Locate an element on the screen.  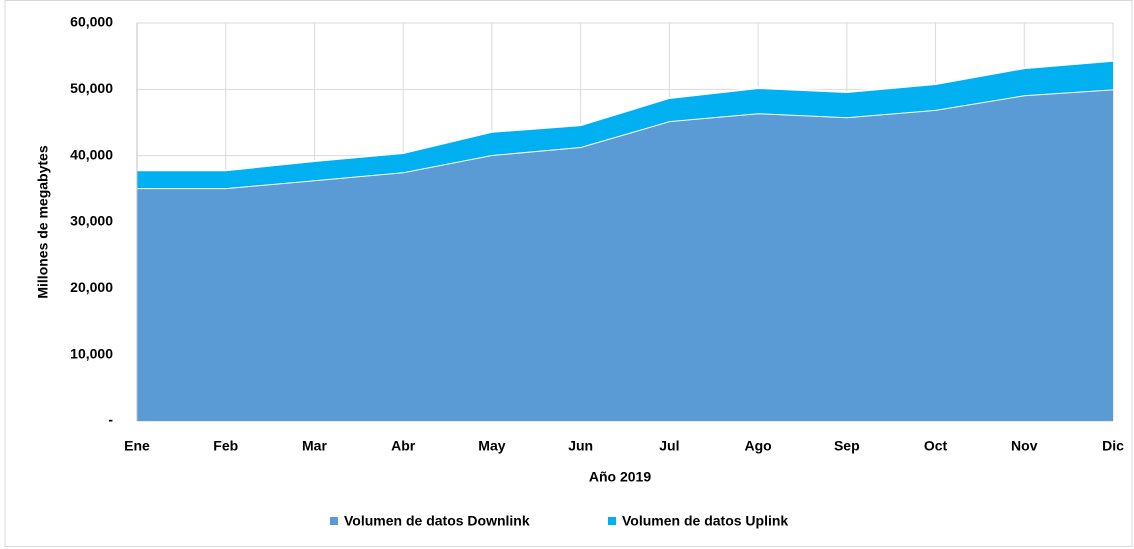
y-tick-label: 30,000 is located at coordinates (91, 221).